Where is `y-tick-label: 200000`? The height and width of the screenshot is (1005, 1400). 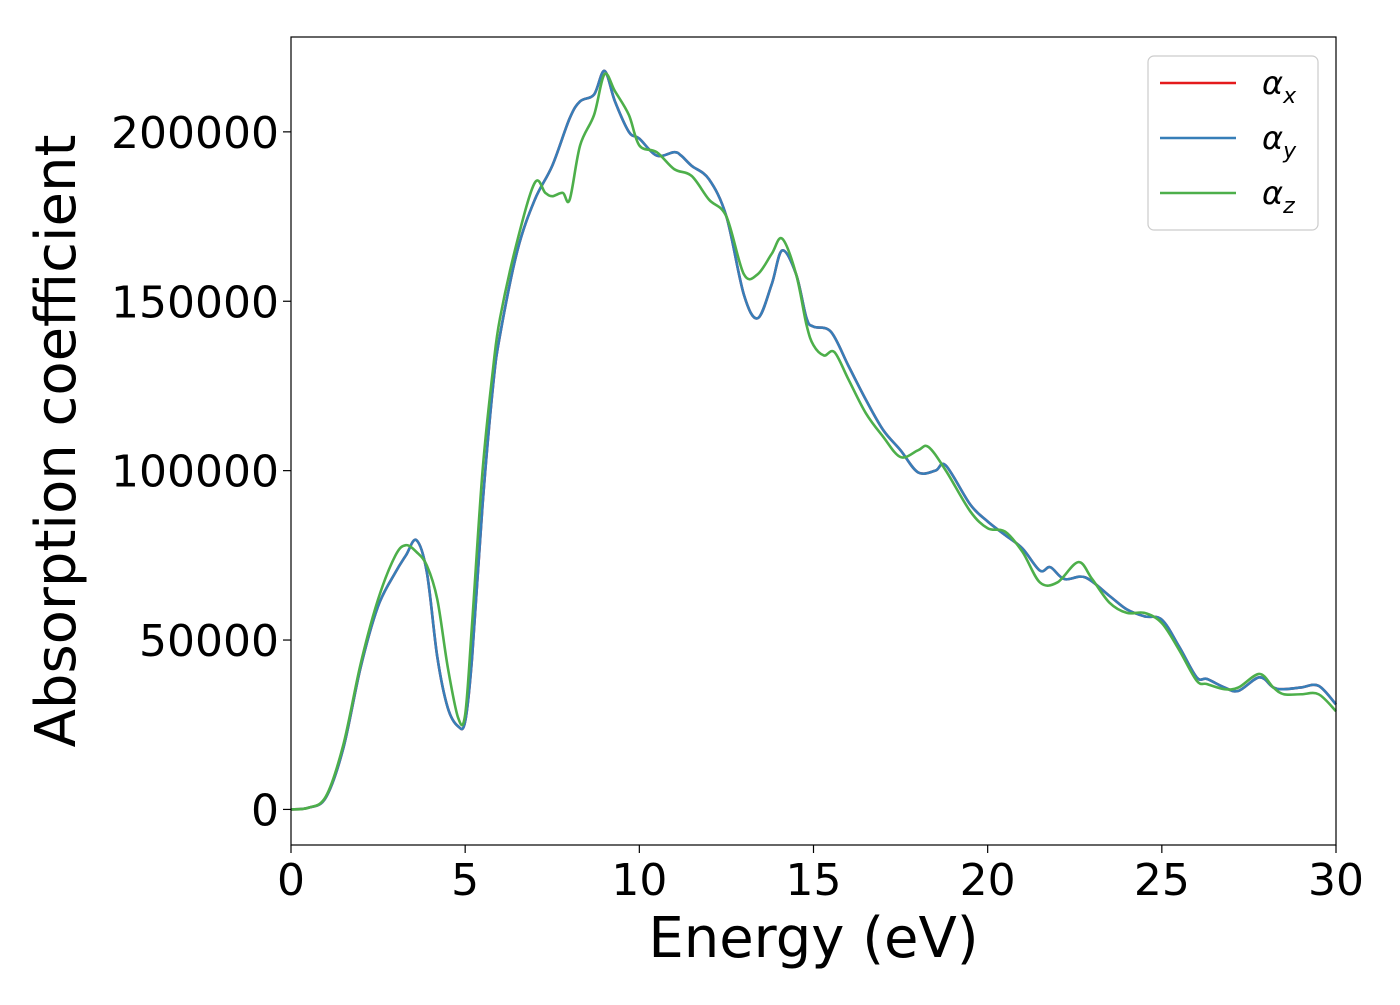 y-tick-label: 200000 is located at coordinates (195, 133).